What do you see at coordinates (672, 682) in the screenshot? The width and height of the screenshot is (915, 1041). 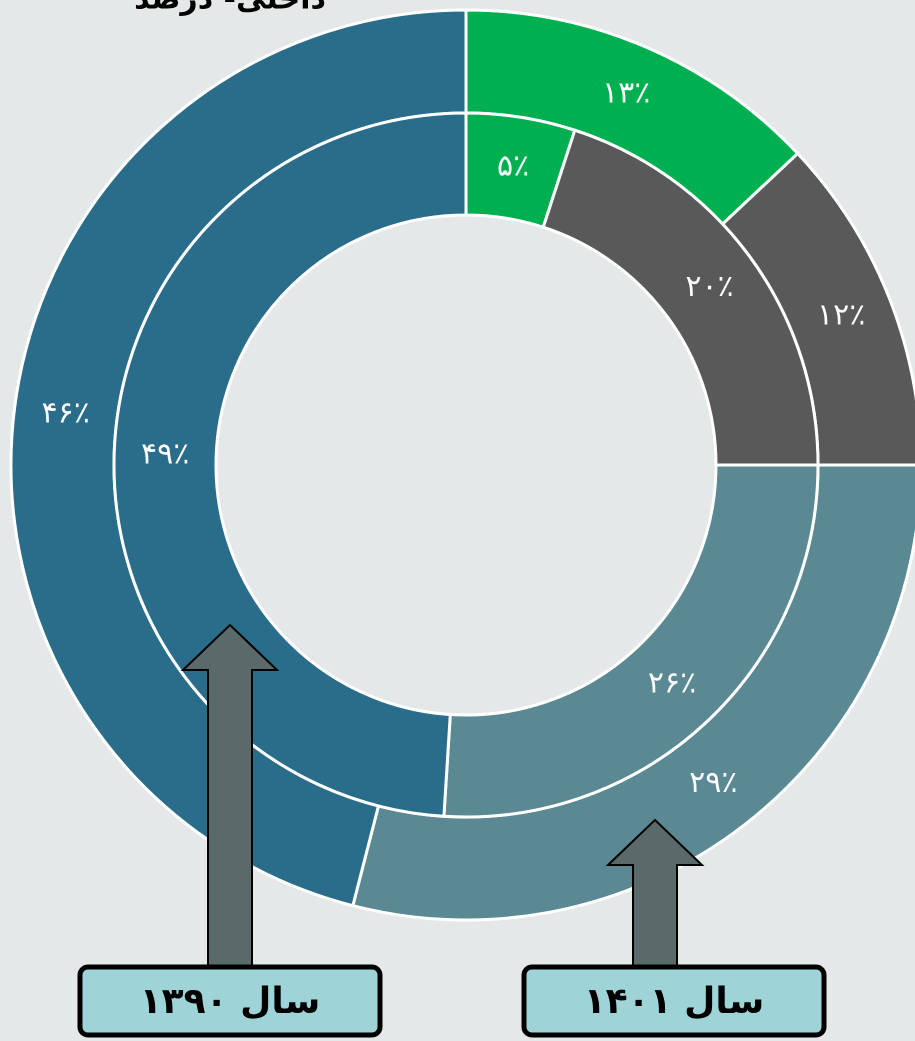 I see `data-label: ۲۶٪` at bounding box center [672, 682].